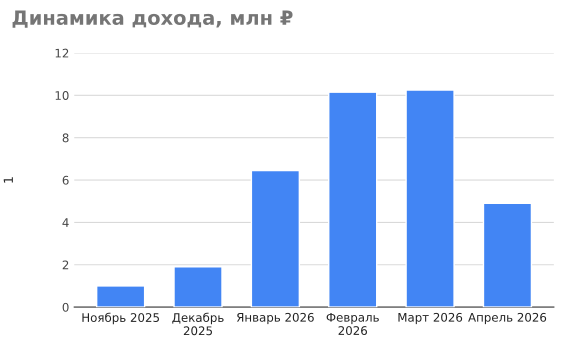 This screenshot has height=353, width=571. Describe the element at coordinates (65, 307) in the screenshot. I see `y-tick-label: 0` at that location.